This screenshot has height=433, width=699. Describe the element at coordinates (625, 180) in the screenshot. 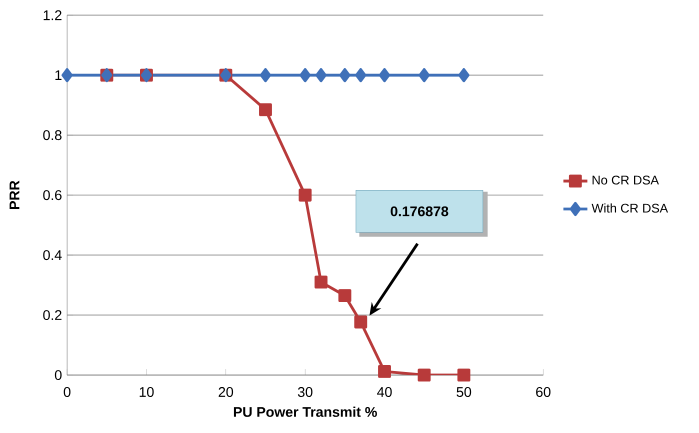

I see `legend-label: No CR DSA` at that location.